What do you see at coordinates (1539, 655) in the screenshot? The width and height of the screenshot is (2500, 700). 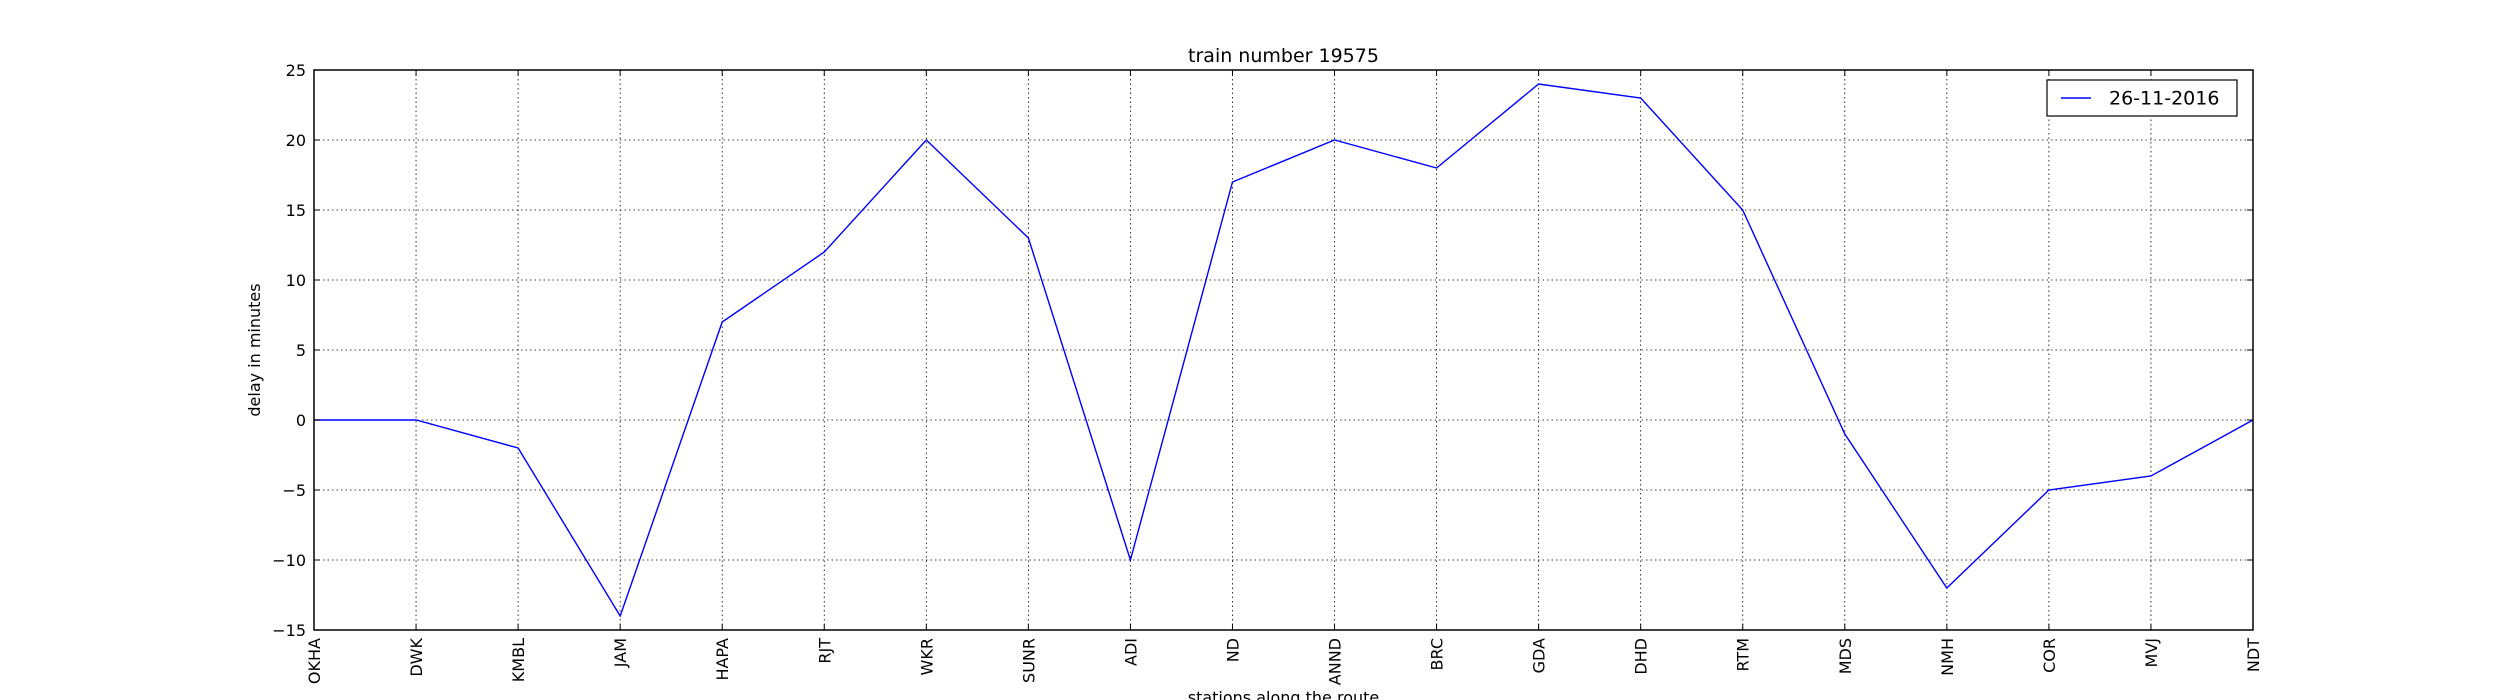 I see `x-tick-label: GDA` at bounding box center [1539, 655].